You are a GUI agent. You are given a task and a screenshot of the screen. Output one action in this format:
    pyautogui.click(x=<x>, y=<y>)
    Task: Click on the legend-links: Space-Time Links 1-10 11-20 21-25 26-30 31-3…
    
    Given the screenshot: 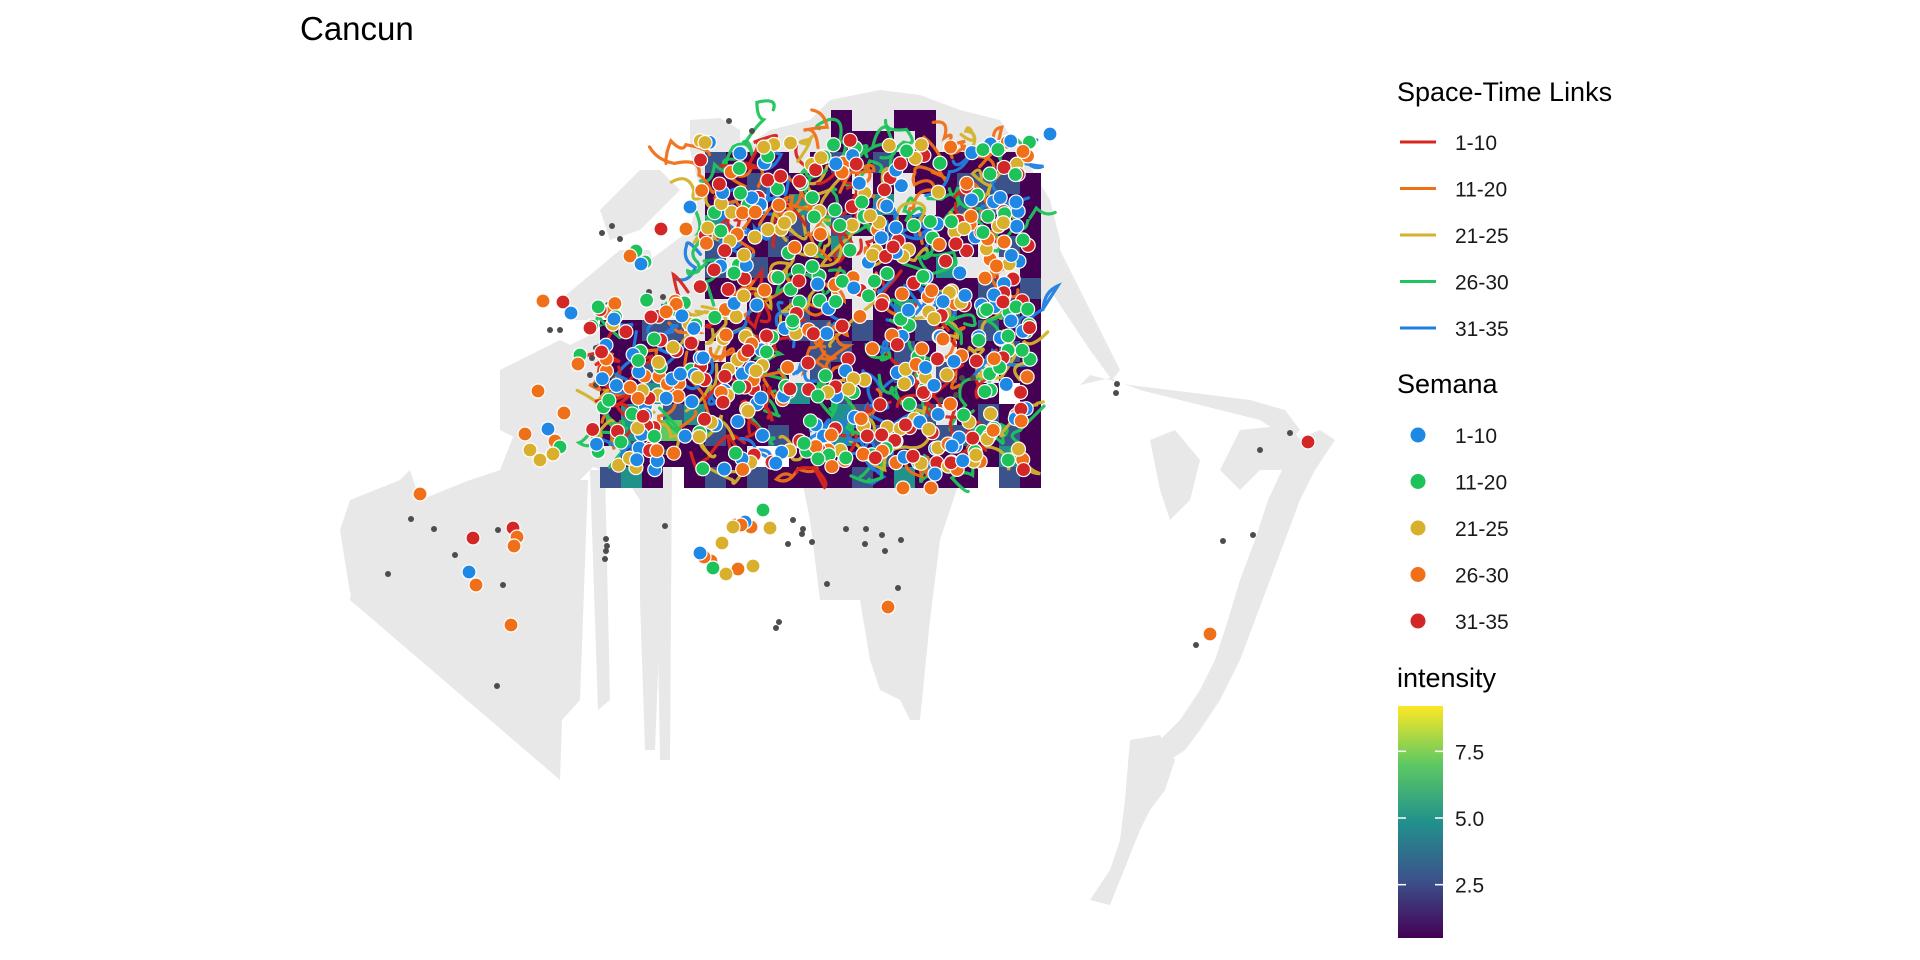 What is the action you would take?
    pyautogui.click(x=1504, y=209)
    